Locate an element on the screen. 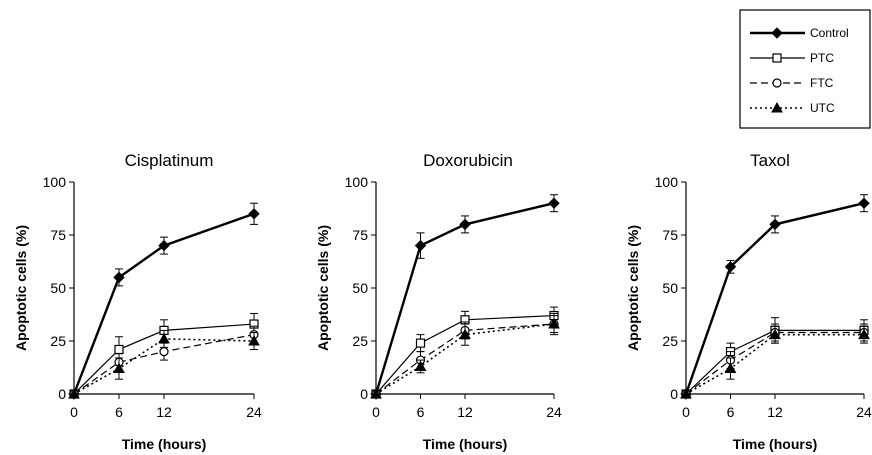 This screenshot has width=872, height=455. legend-box is located at coordinates (805, 69).